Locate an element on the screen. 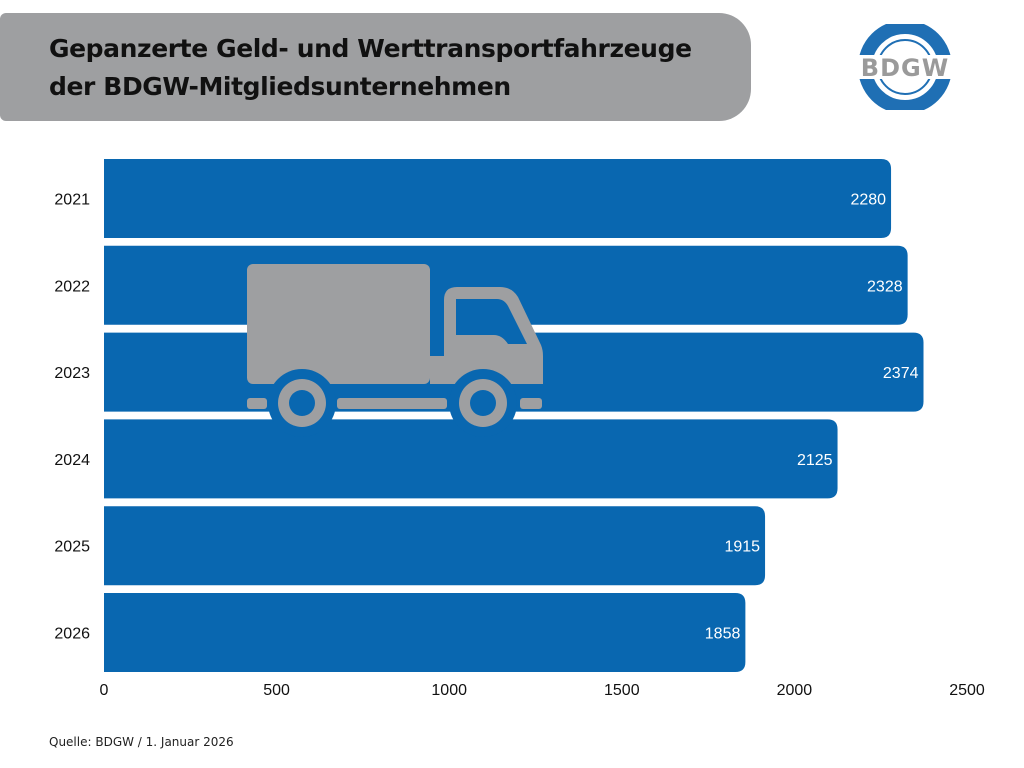 This screenshot has height=768, width=1024. truck-chassis-left is located at coordinates (257, 403).